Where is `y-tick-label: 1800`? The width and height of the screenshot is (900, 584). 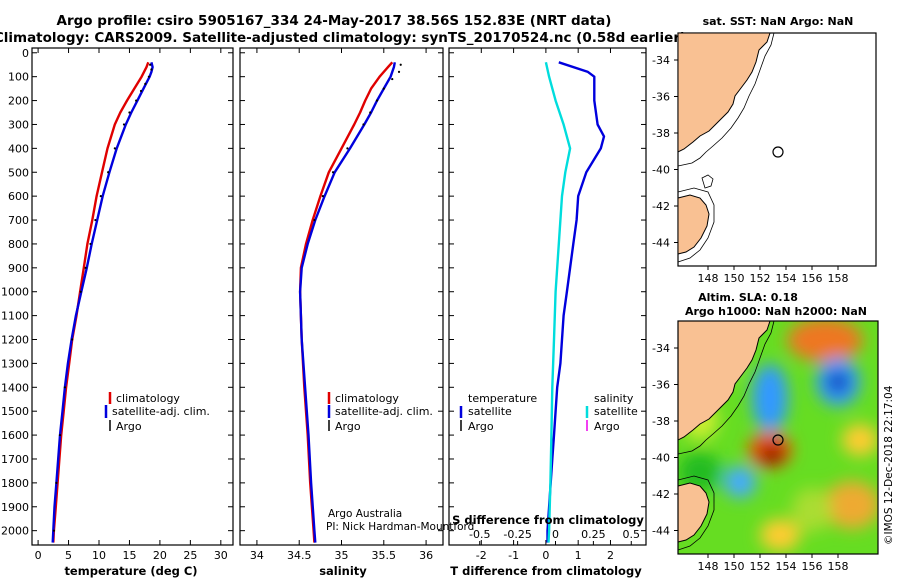
y-tick-label: 1800 is located at coordinates (15, 483).